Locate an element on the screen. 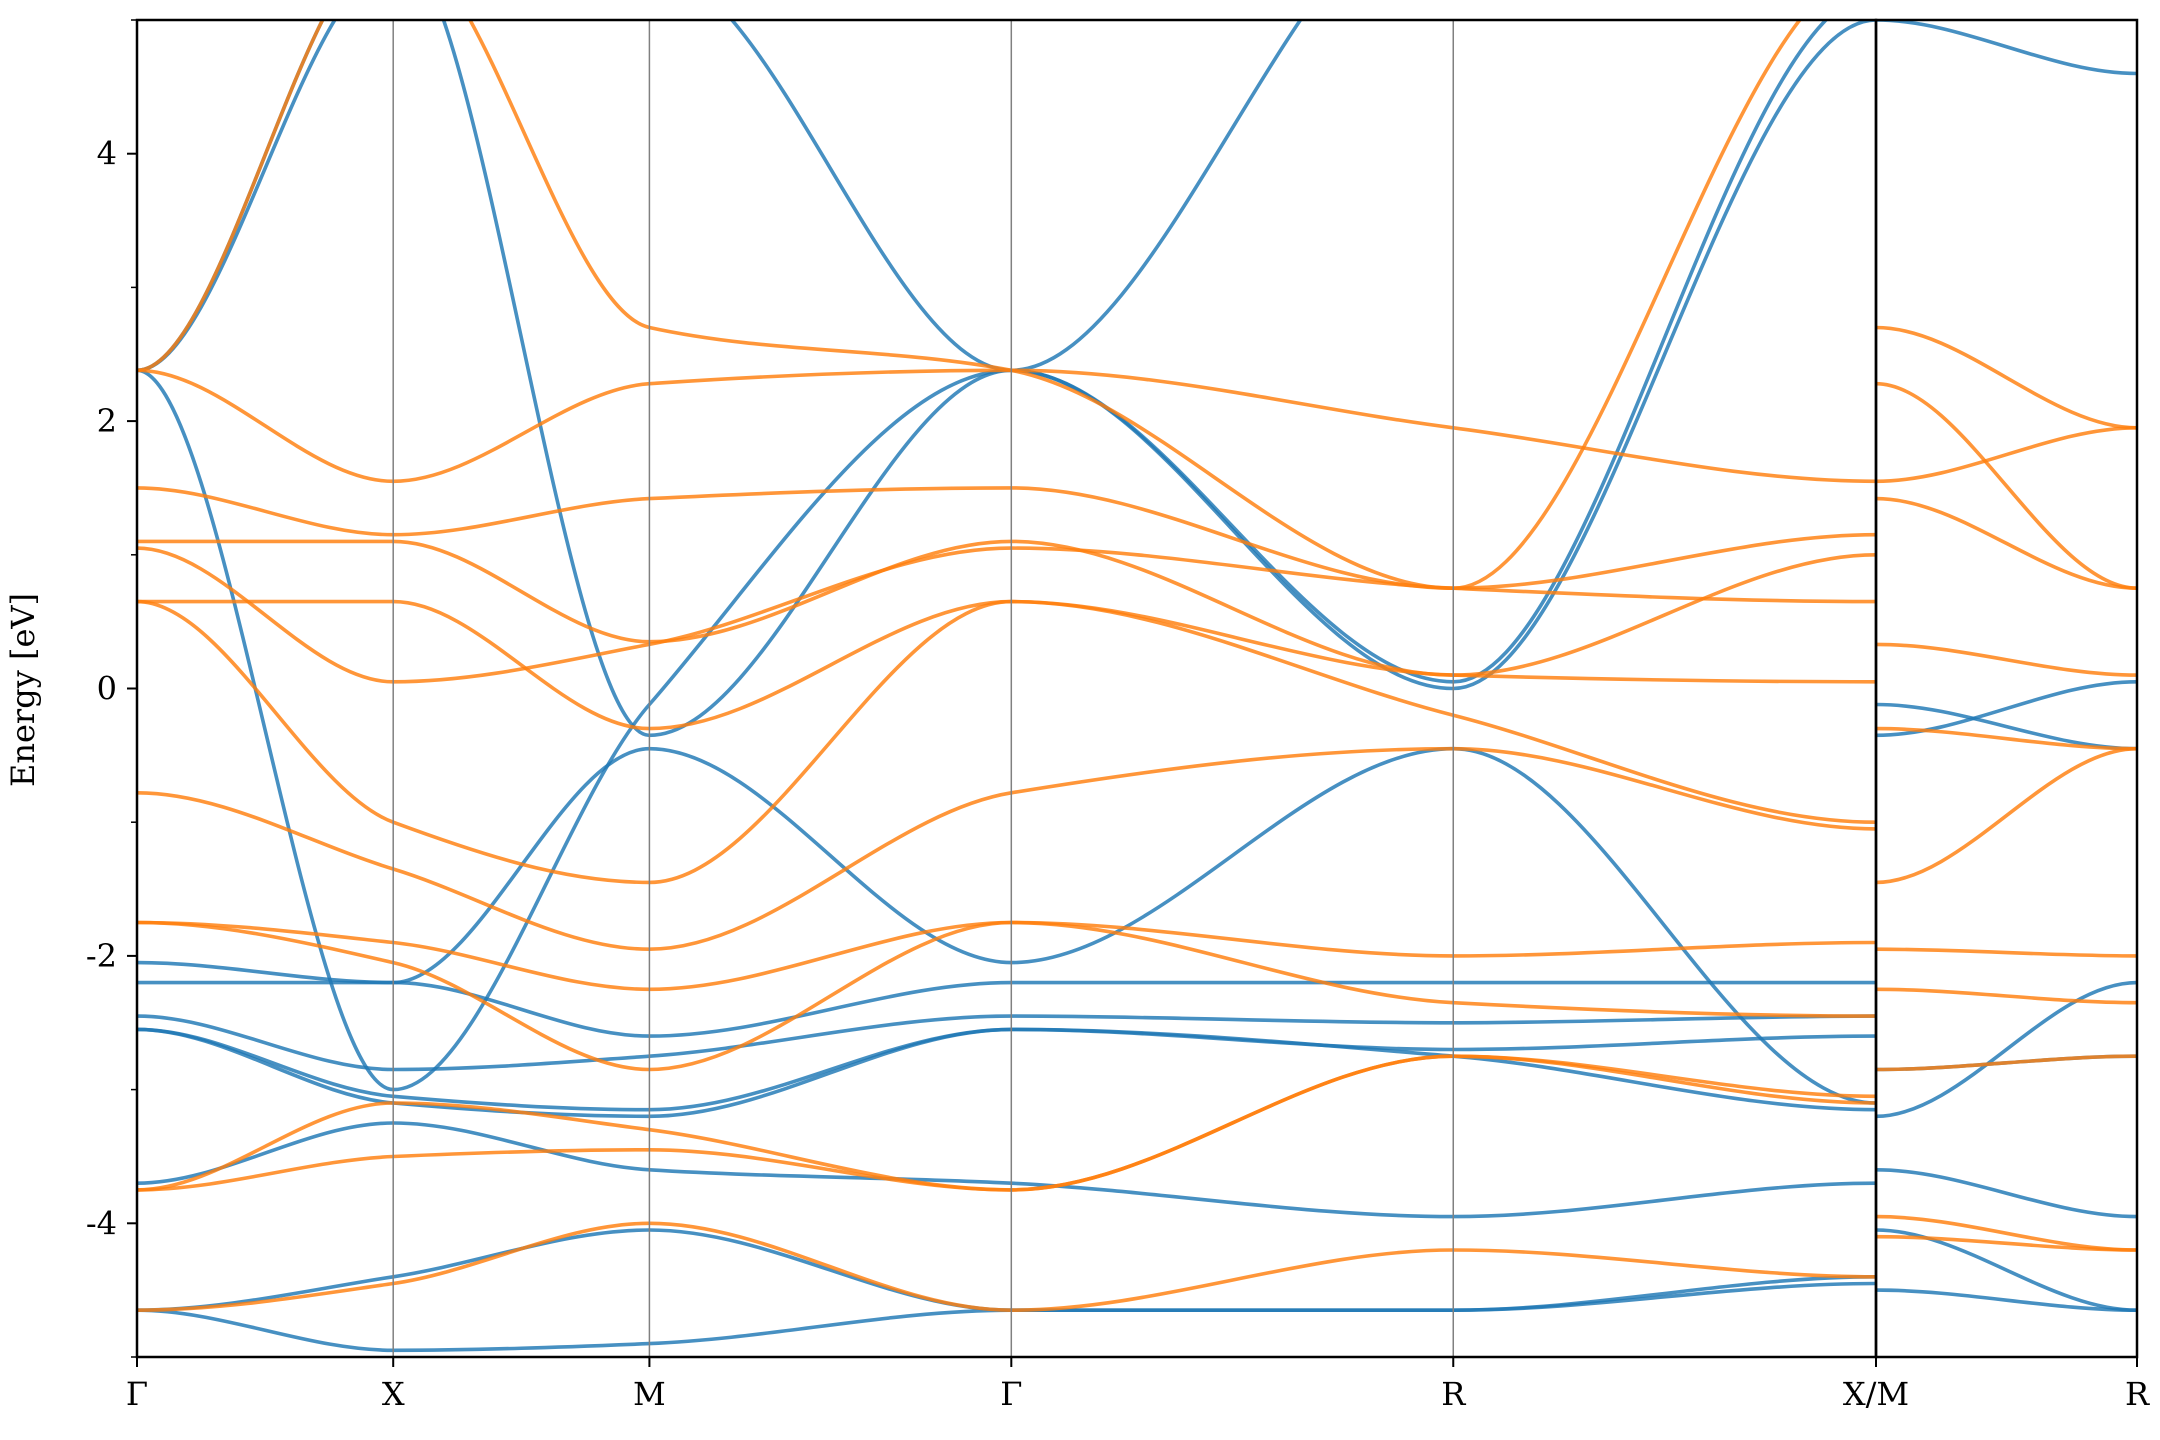 This screenshot has width=2160, height=1440. x-tick-label: X/M is located at coordinates (1876, 1394).